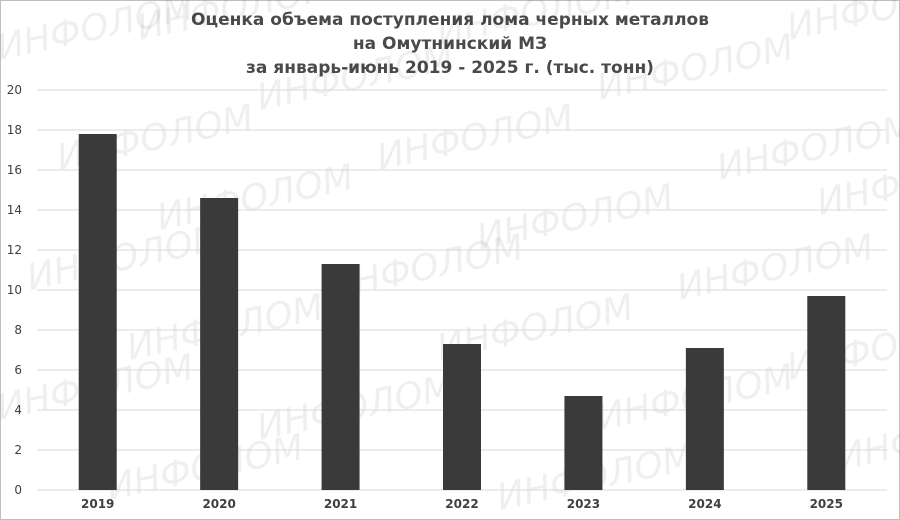 The height and width of the screenshot is (520, 900). Describe the element at coordinates (219, 344) in the screenshot. I see `bar-2020` at that location.